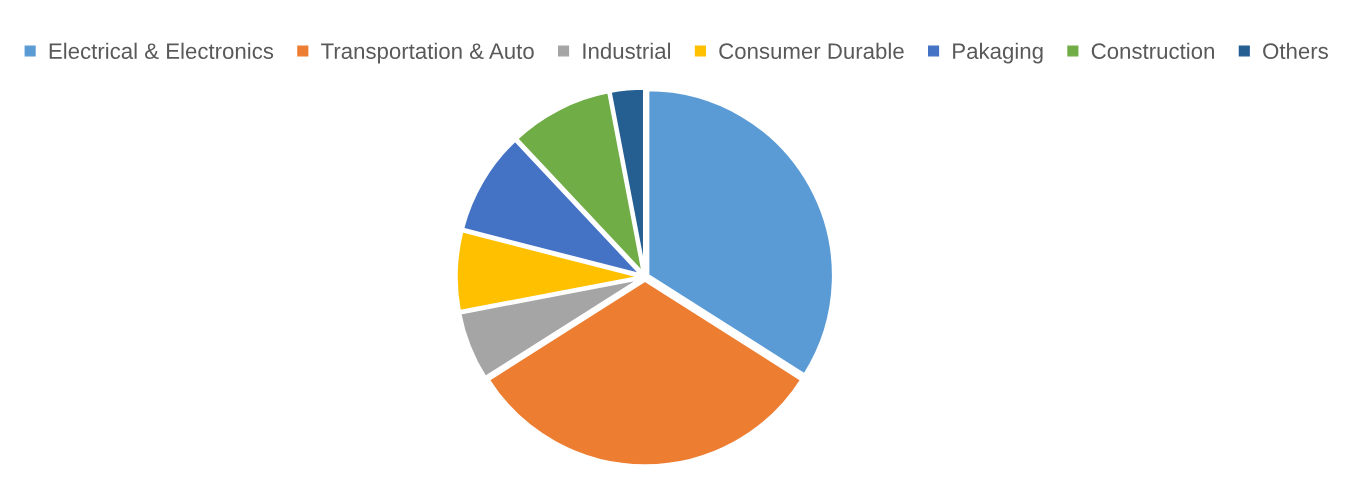 The image size is (1350, 504). Describe the element at coordinates (161, 50) in the screenshot. I see `legend-label: Electrical & Electronics` at that location.